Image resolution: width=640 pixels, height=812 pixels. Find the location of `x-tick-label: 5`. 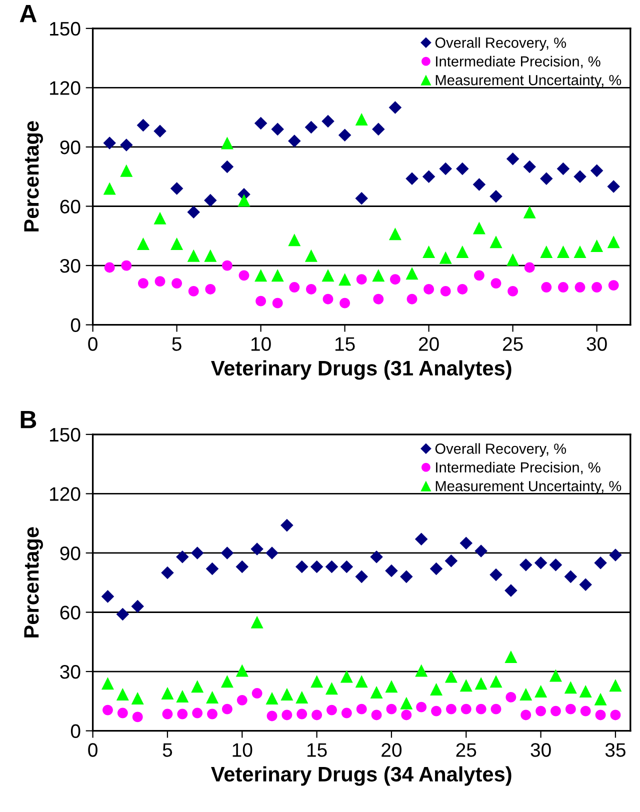

x-tick-label: 5 is located at coordinates (177, 344).